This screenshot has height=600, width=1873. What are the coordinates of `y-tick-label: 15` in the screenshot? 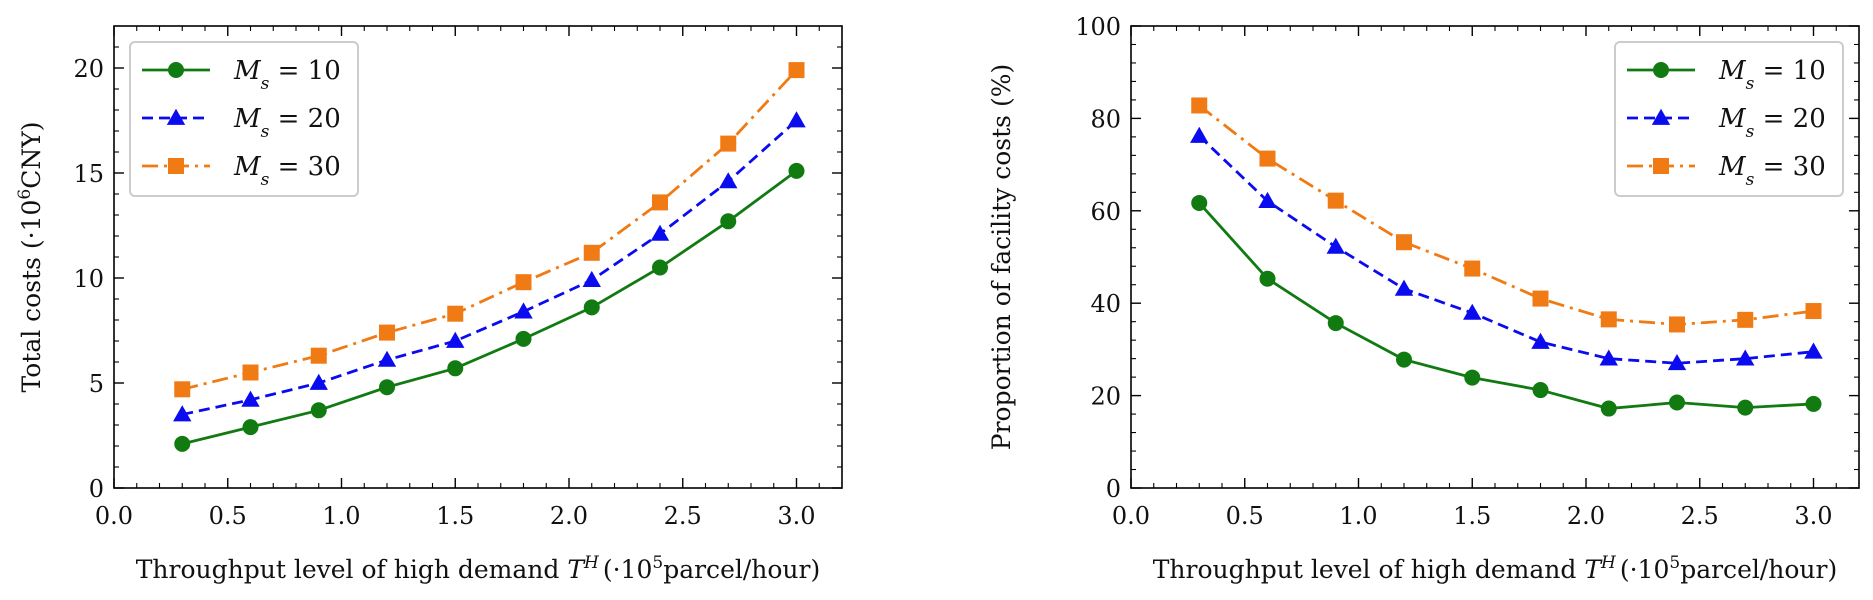 It's located at (88, 174).